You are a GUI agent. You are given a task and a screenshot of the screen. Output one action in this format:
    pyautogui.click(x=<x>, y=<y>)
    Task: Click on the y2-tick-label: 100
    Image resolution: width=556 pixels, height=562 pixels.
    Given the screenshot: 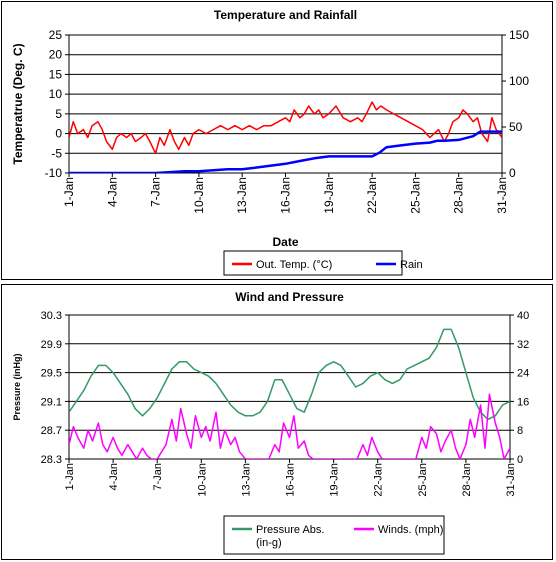 What is the action you would take?
    pyautogui.click(x=519, y=81)
    